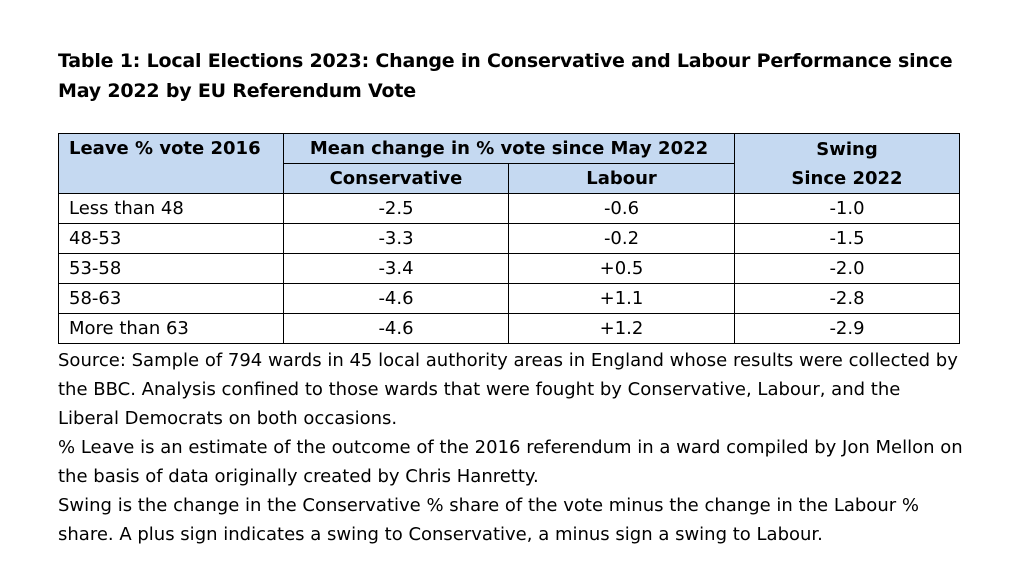  I want to click on table-row: Less than 48 -2.5 -0.6 -1.0, so click(509, 208).